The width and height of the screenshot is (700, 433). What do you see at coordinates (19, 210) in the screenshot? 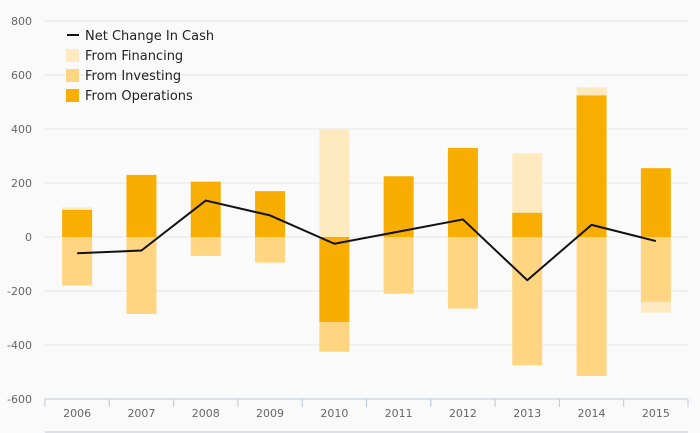
I see `y-axis: 800 600 400 200 0 -200 -400 -600` at bounding box center [19, 210].